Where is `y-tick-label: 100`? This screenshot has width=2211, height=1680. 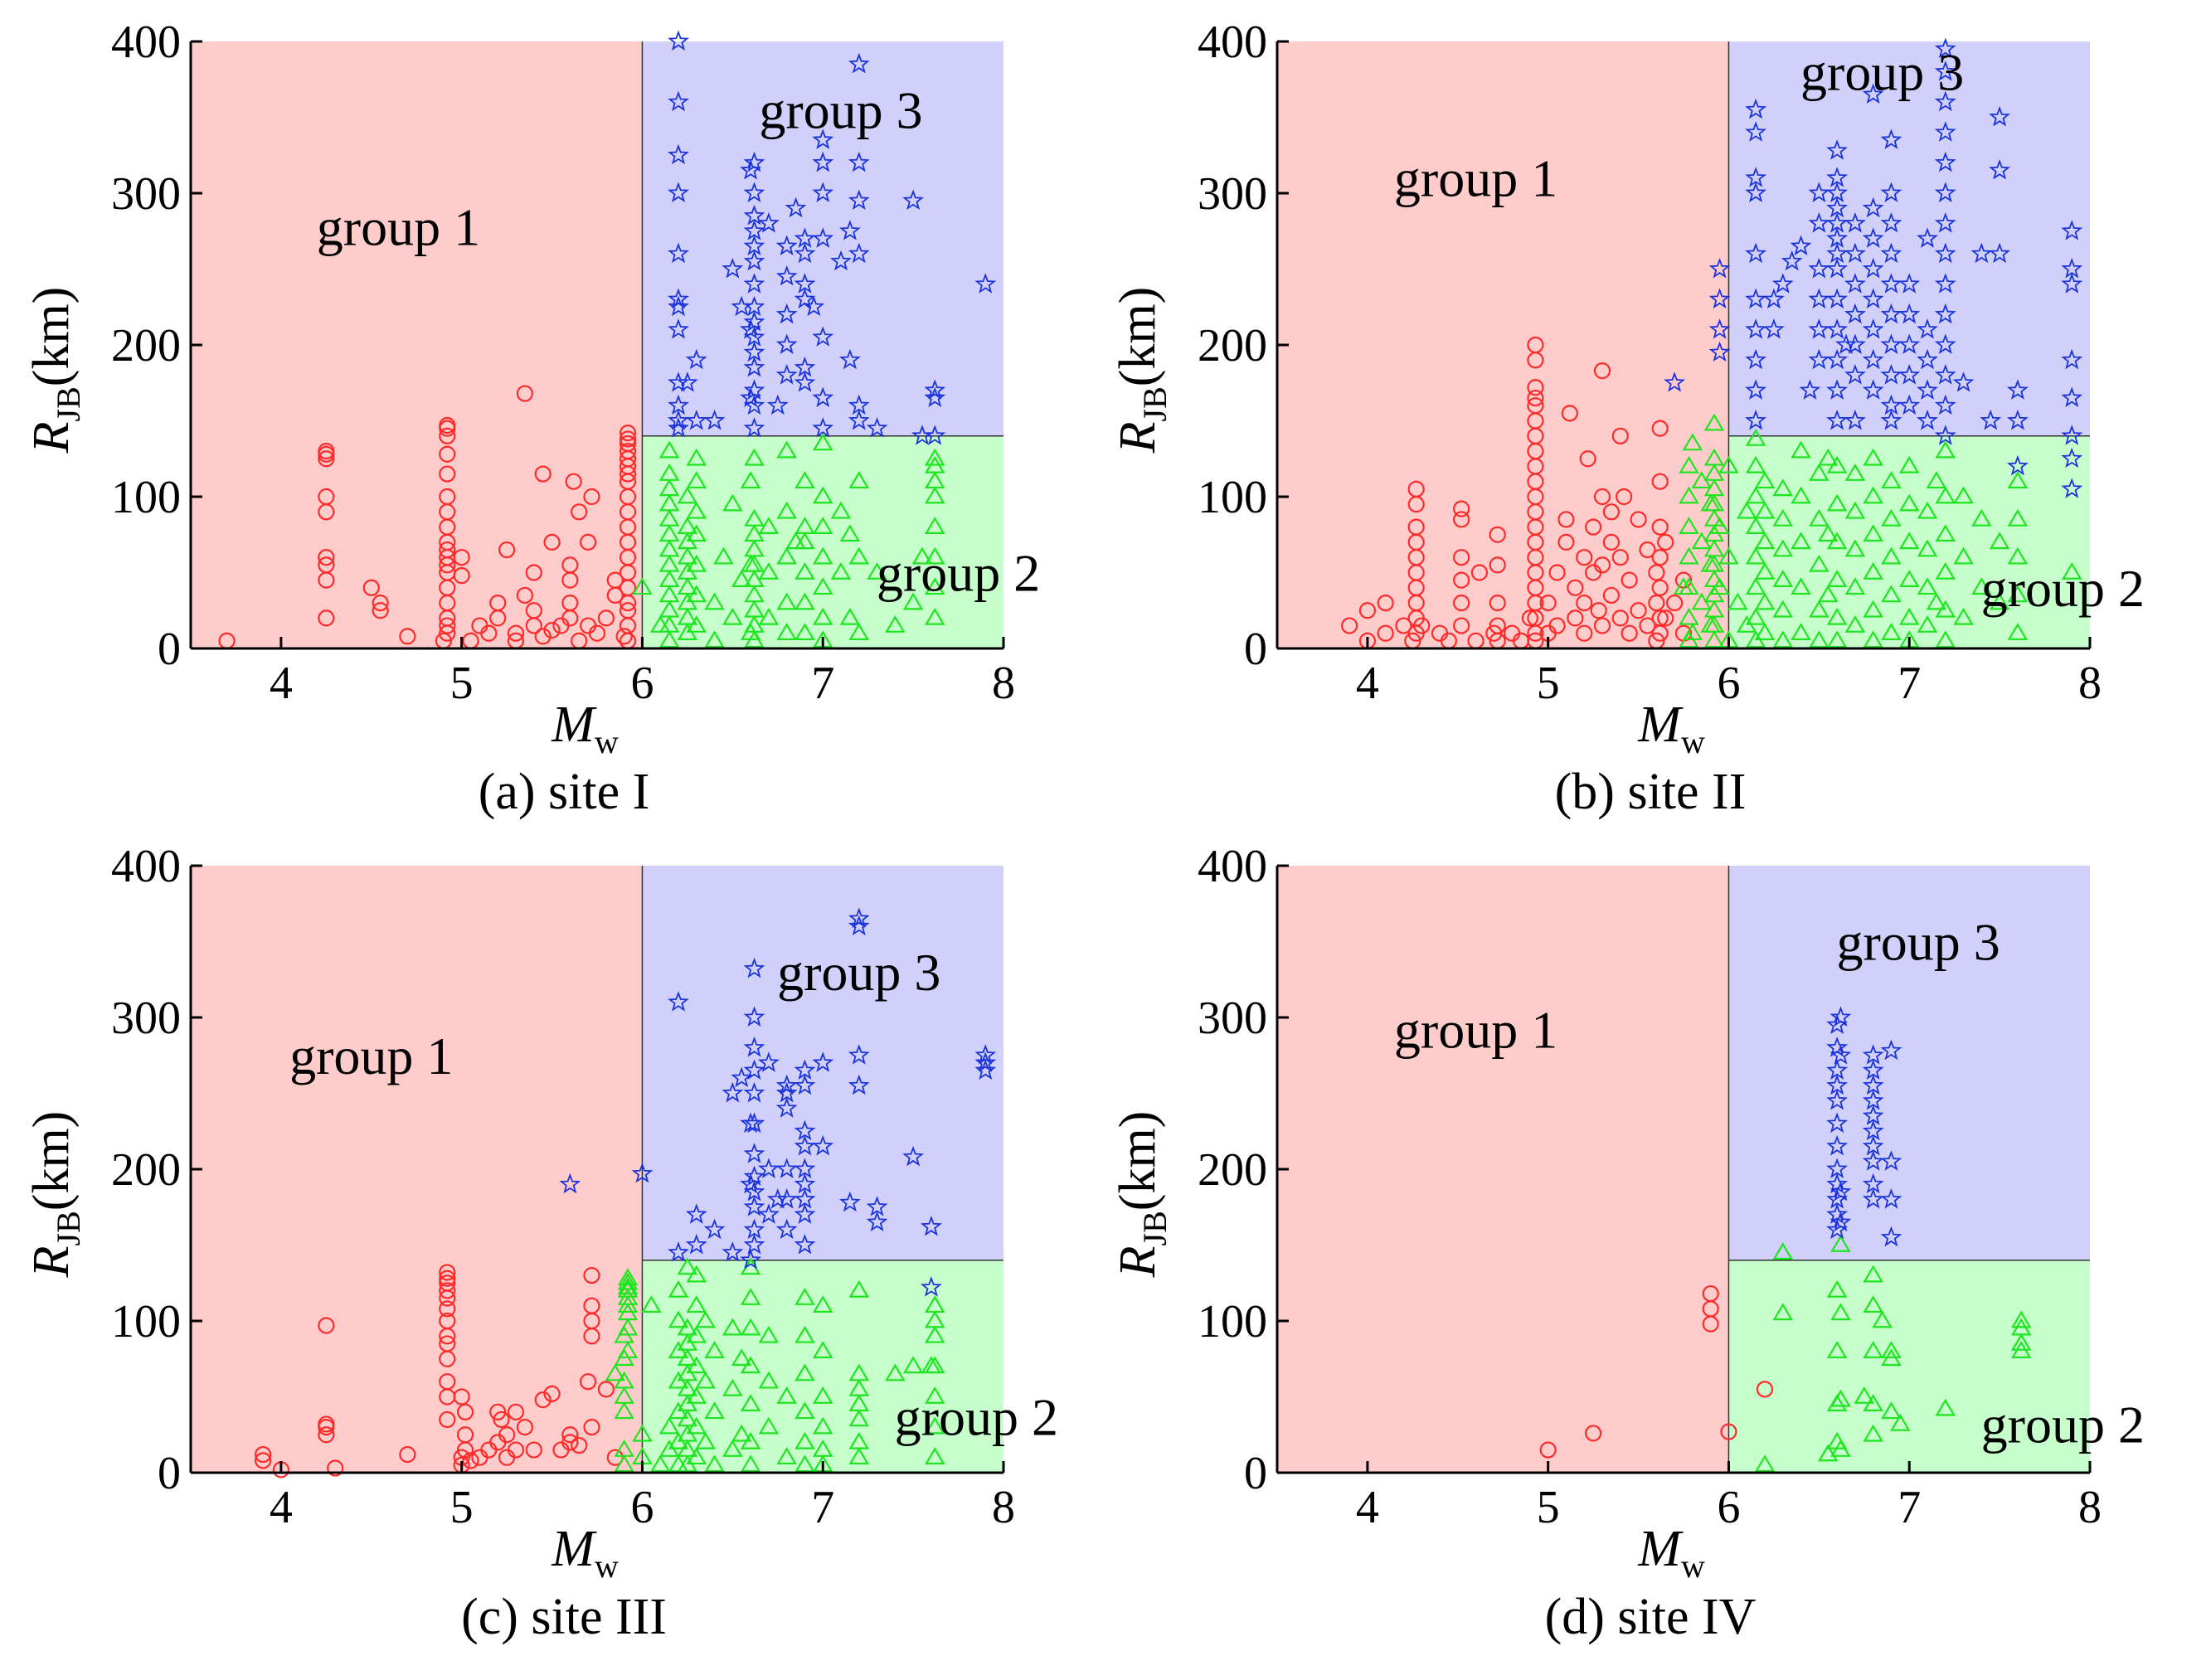 y-tick-label: 100 is located at coordinates (146, 497).